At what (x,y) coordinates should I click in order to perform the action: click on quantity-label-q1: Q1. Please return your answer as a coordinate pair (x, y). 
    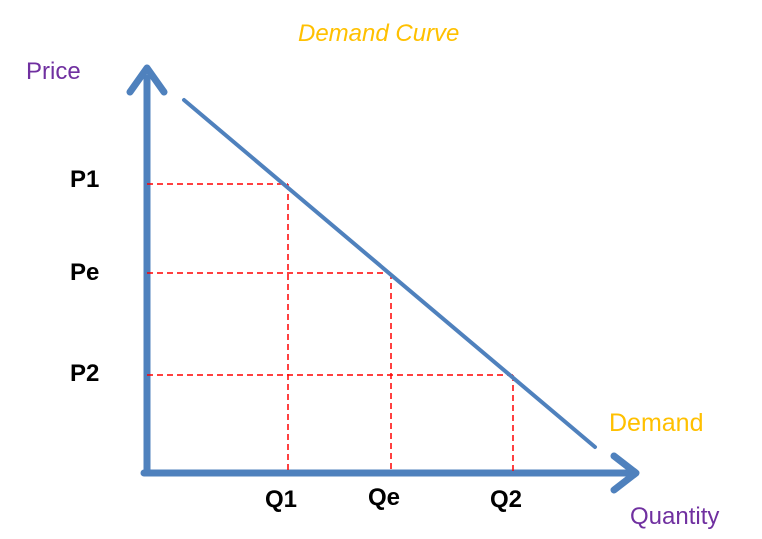
    Looking at the image, I should click on (281, 499).